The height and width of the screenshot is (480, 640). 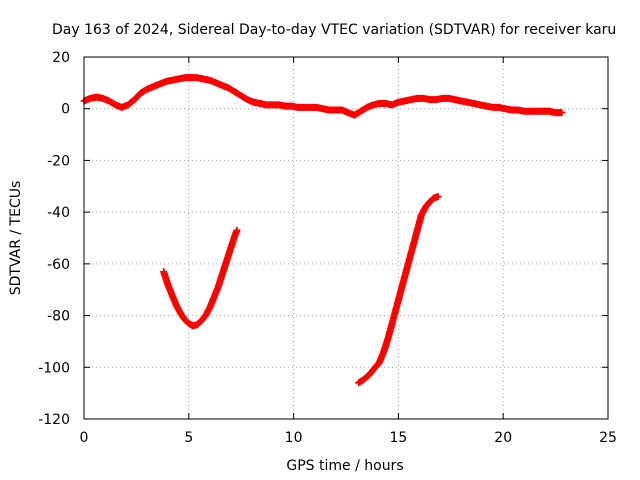 What do you see at coordinates (58, 213) in the screenshot?
I see `y-tick-label: -40` at bounding box center [58, 213].